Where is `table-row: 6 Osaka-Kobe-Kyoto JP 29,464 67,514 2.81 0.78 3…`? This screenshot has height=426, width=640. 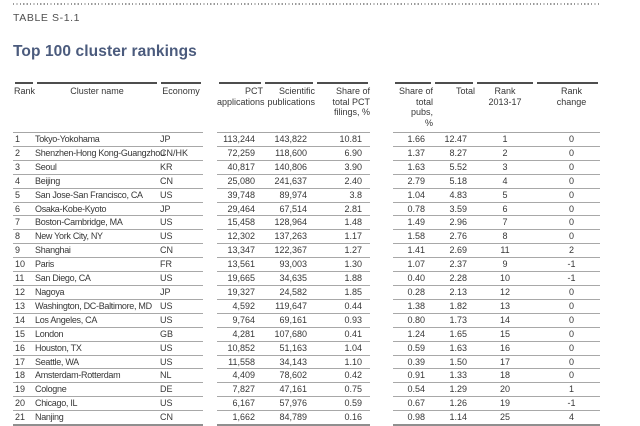
table-row: 6 Osaka-Kobe-Kyoto JP 29,464 67,514 2.81 0.78 3… is located at coordinates (306, 209).